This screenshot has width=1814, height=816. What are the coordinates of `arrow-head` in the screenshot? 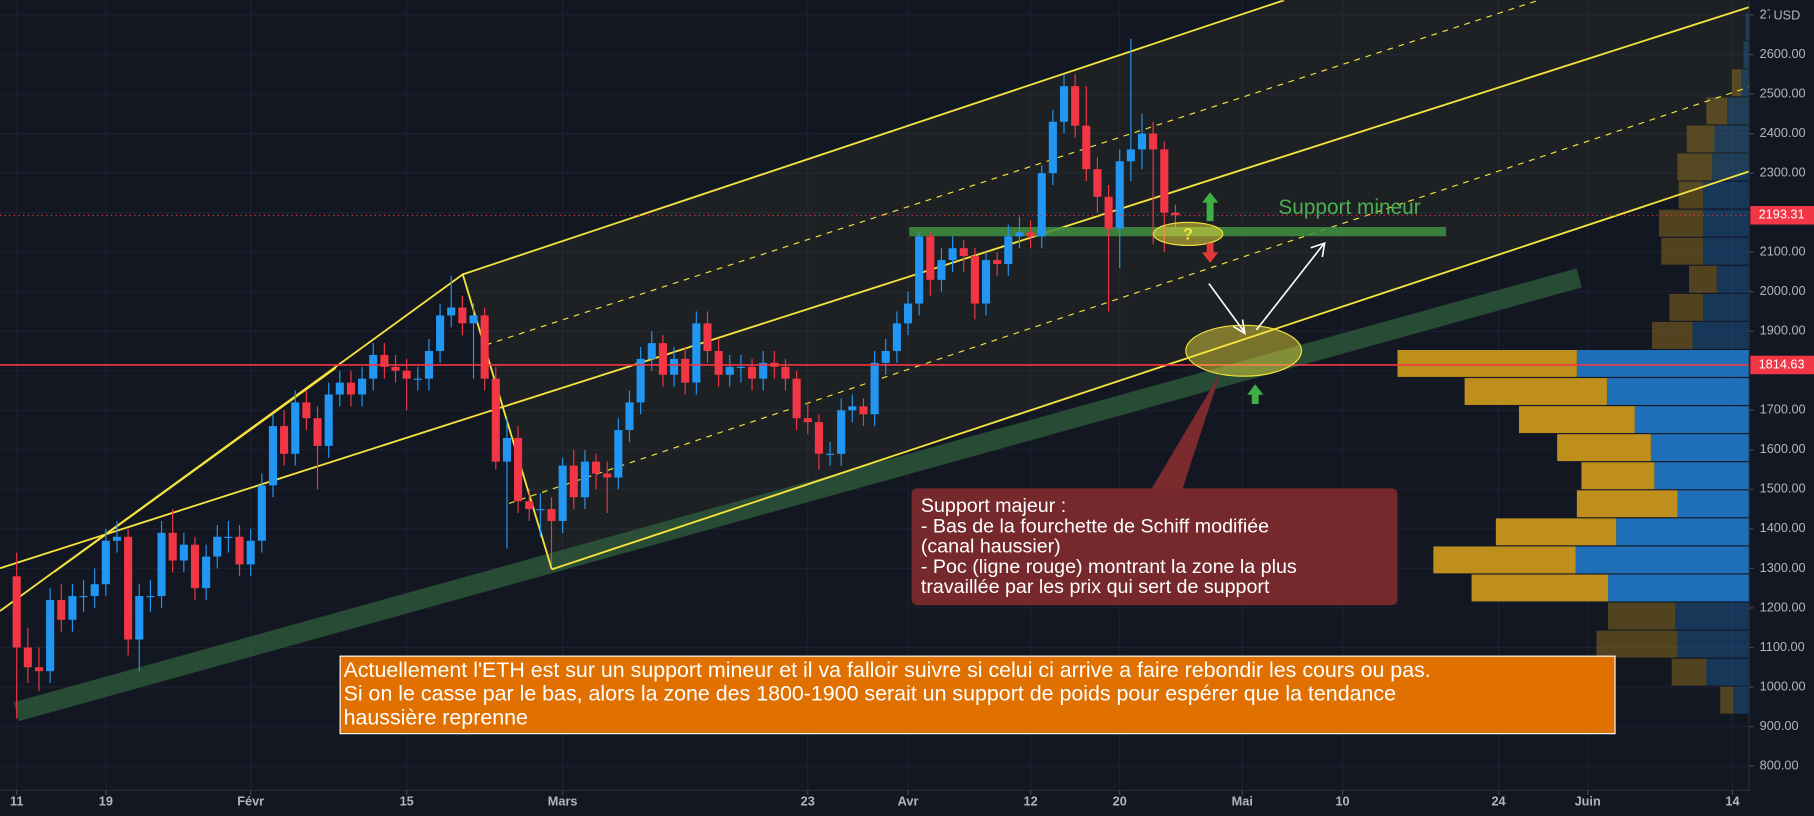 It's located at (1239, 327).